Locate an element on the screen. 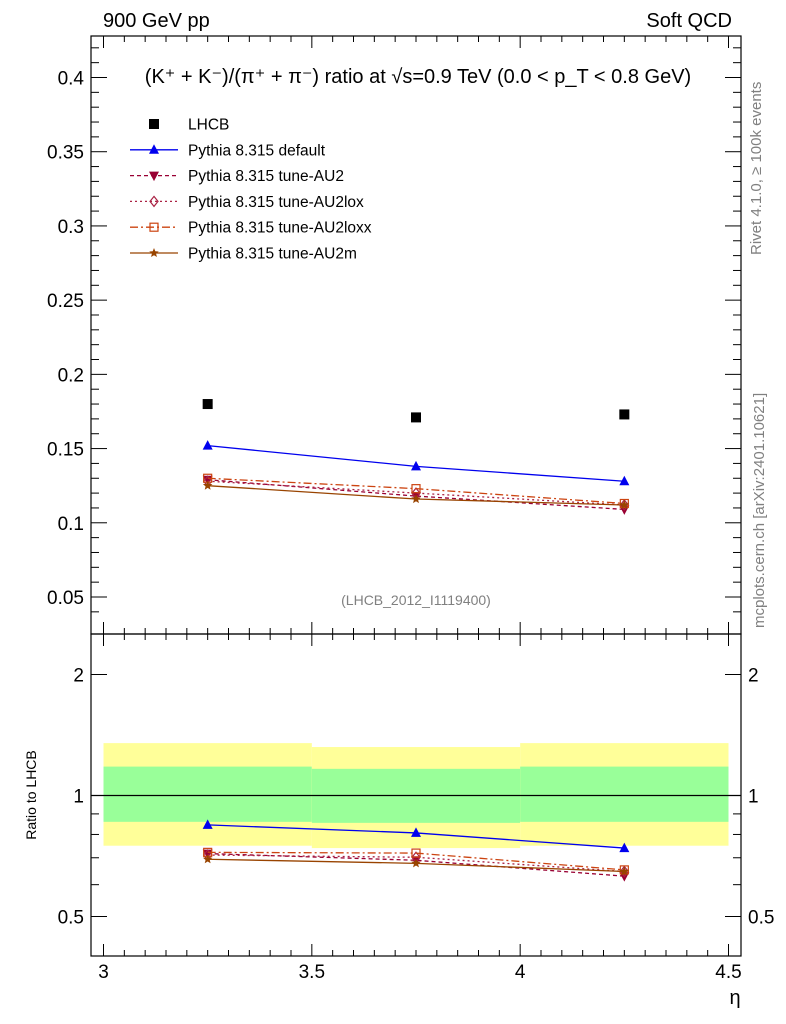 The image size is (786, 1024). header-right: Soft QCD is located at coordinates (689, 21).